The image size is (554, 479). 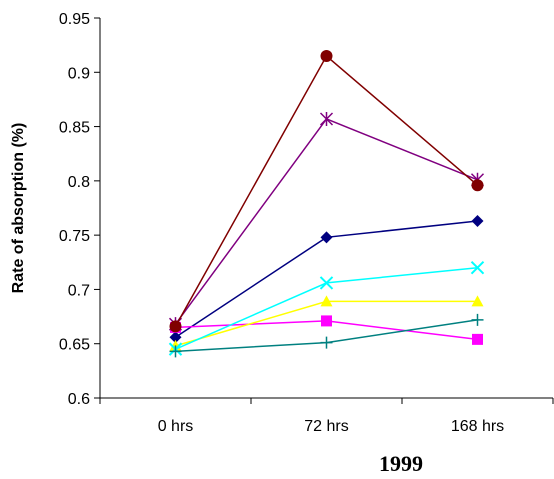 I want to click on x-tick-label: 72 hrs, so click(x=326, y=426).